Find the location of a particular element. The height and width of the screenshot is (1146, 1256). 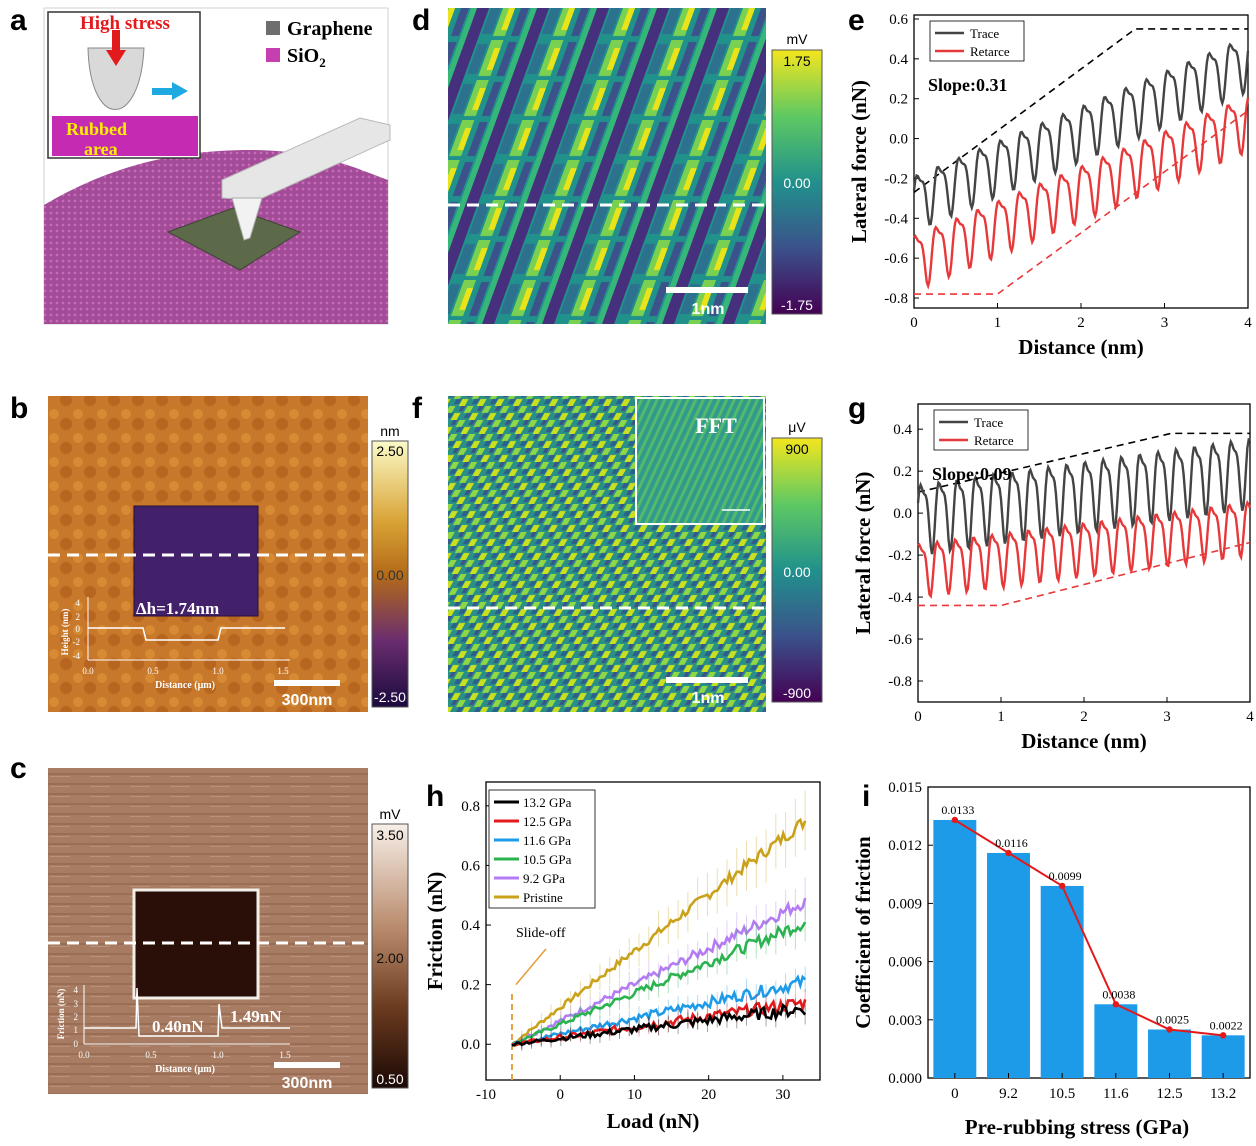

legend-label: 9.2 GPa is located at coordinates (544, 878).